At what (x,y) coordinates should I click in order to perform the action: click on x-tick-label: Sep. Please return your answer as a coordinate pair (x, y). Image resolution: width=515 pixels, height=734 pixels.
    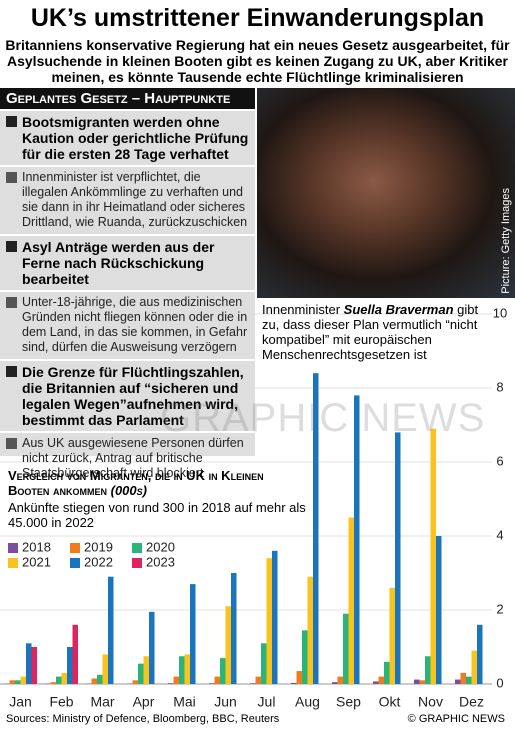
    Looking at the image, I should click on (348, 702).